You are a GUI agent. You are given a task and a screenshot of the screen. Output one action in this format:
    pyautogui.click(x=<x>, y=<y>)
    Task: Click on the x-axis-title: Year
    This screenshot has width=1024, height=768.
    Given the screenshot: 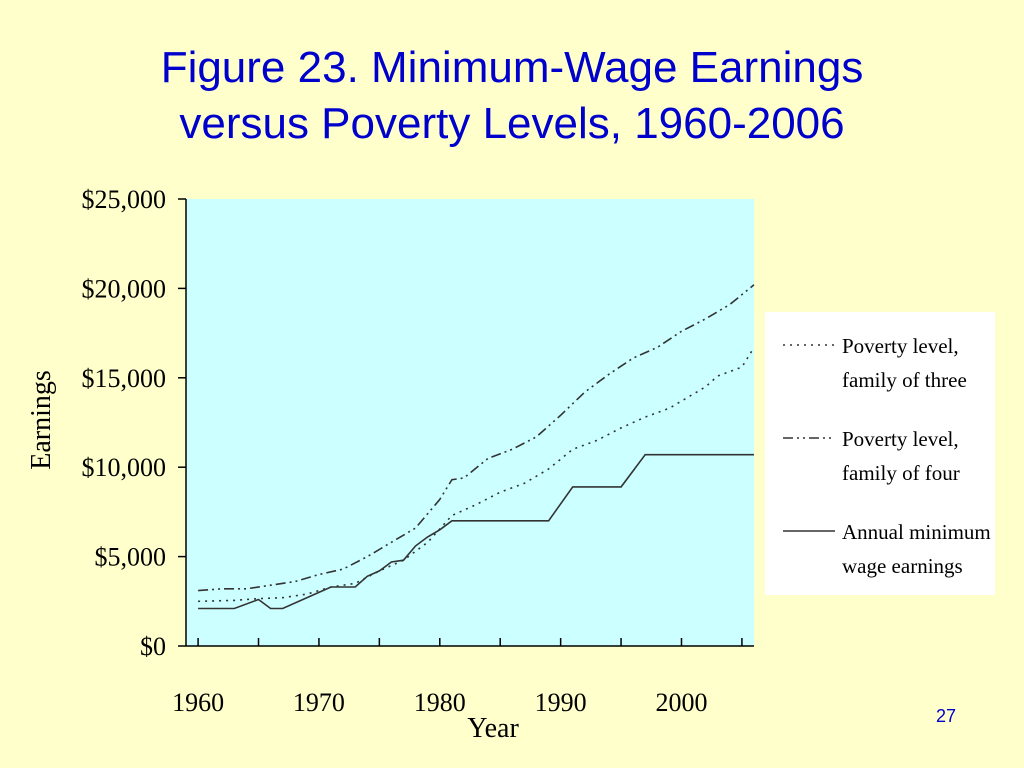 What is the action you would take?
    pyautogui.click(x=493, y=728)
    